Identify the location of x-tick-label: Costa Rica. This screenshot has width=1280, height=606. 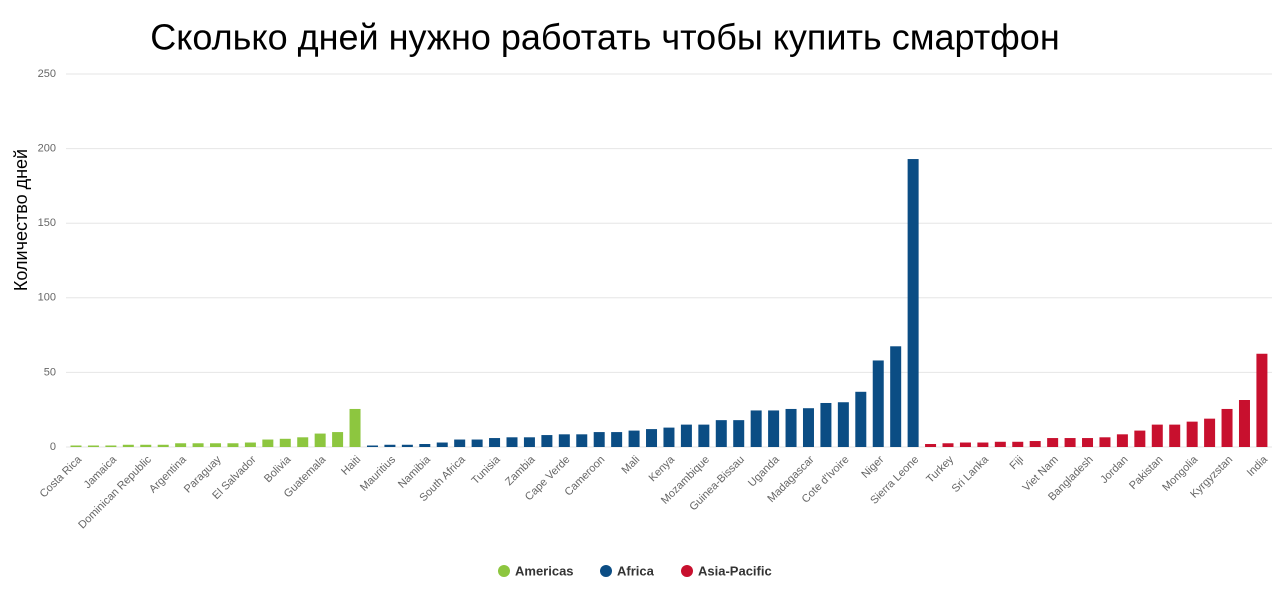
(61, 476).